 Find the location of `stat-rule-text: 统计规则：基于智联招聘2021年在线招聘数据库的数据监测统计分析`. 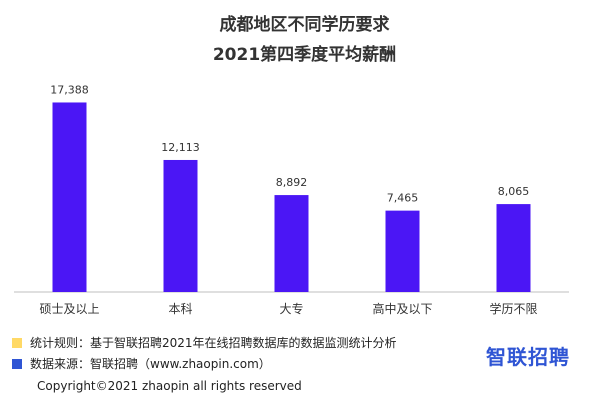

stat-rule-text: 统计规则：基于智联招聘2021年在线招聘数据库的数据监测统计分析 is located at coordinates (213, 343).